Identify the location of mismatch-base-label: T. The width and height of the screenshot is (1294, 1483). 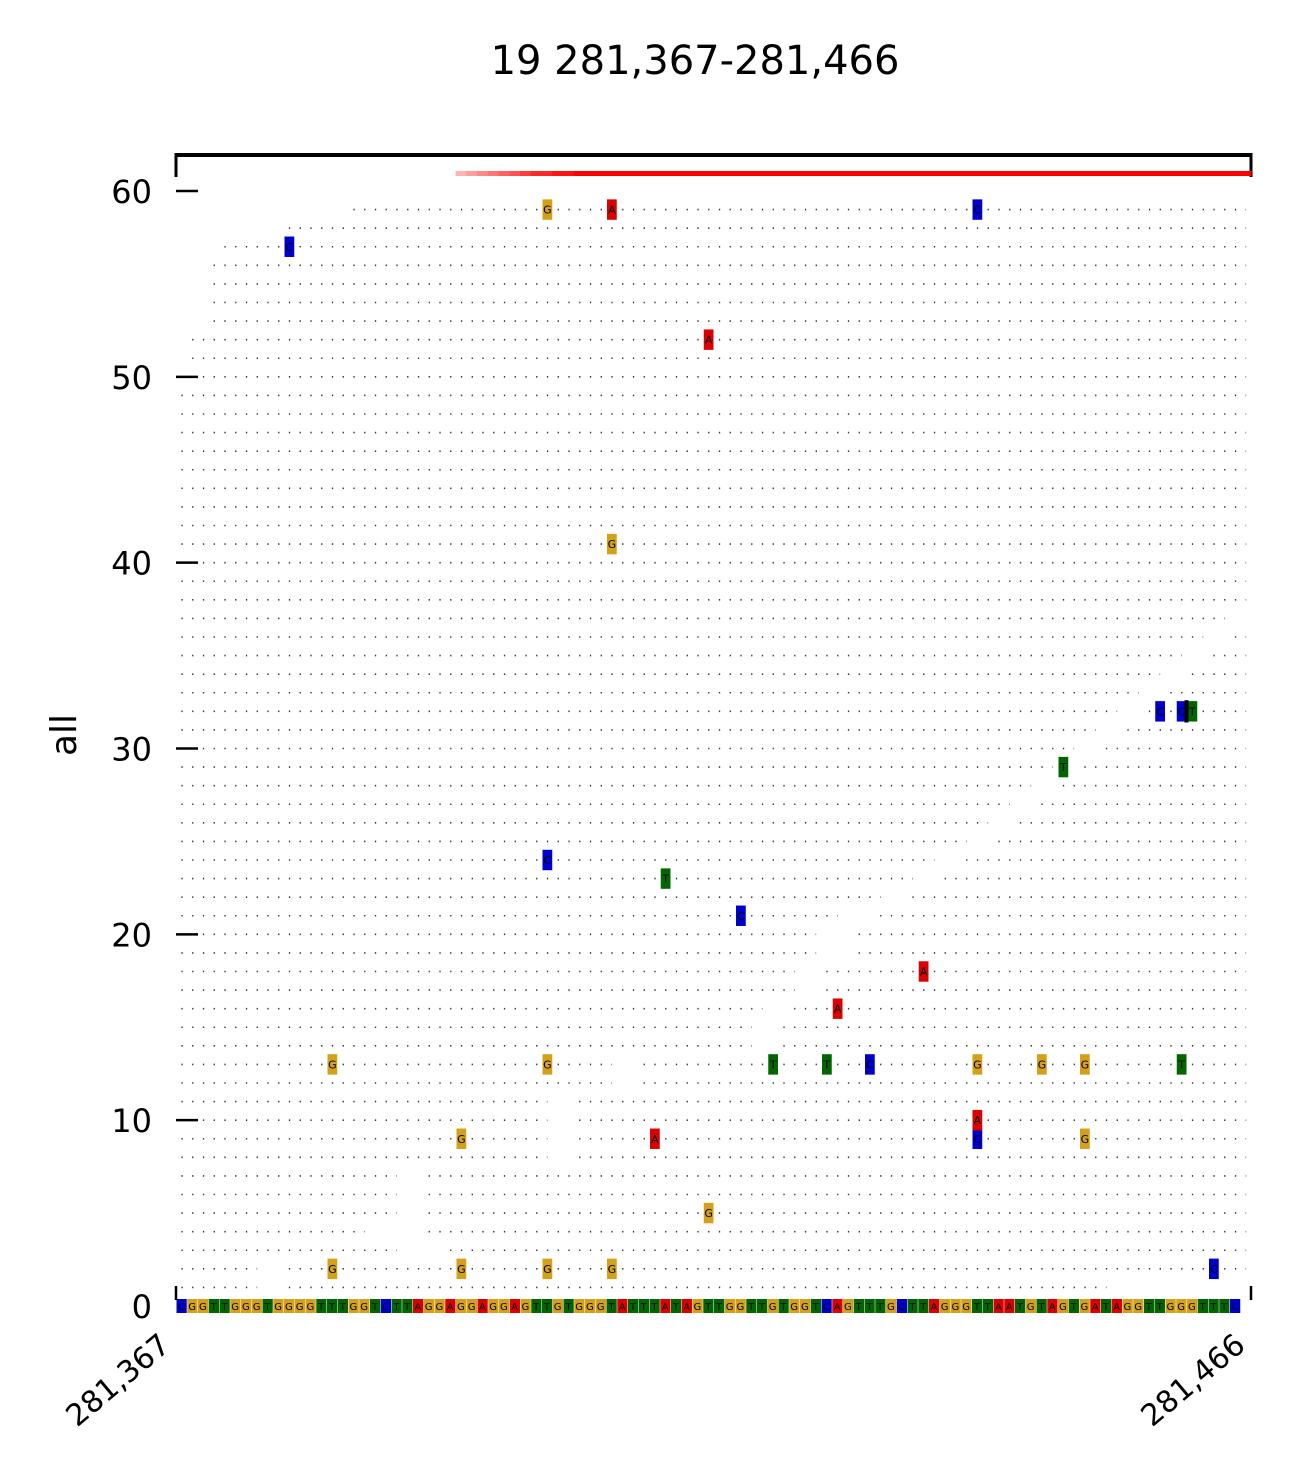
(1181, 1064).